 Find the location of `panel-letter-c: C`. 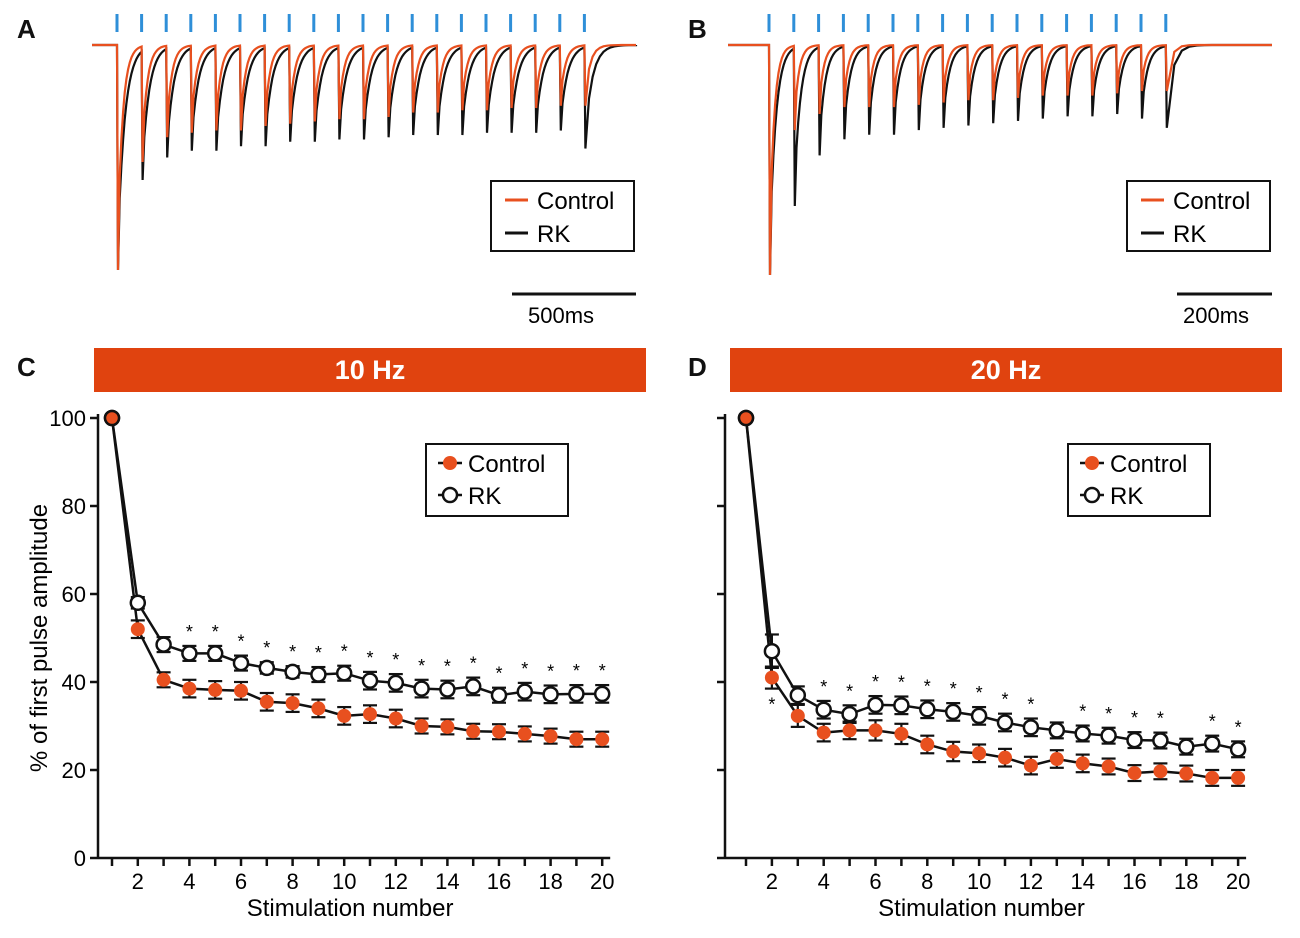

panel-letter-c: C is located at coordinates (26, 367).